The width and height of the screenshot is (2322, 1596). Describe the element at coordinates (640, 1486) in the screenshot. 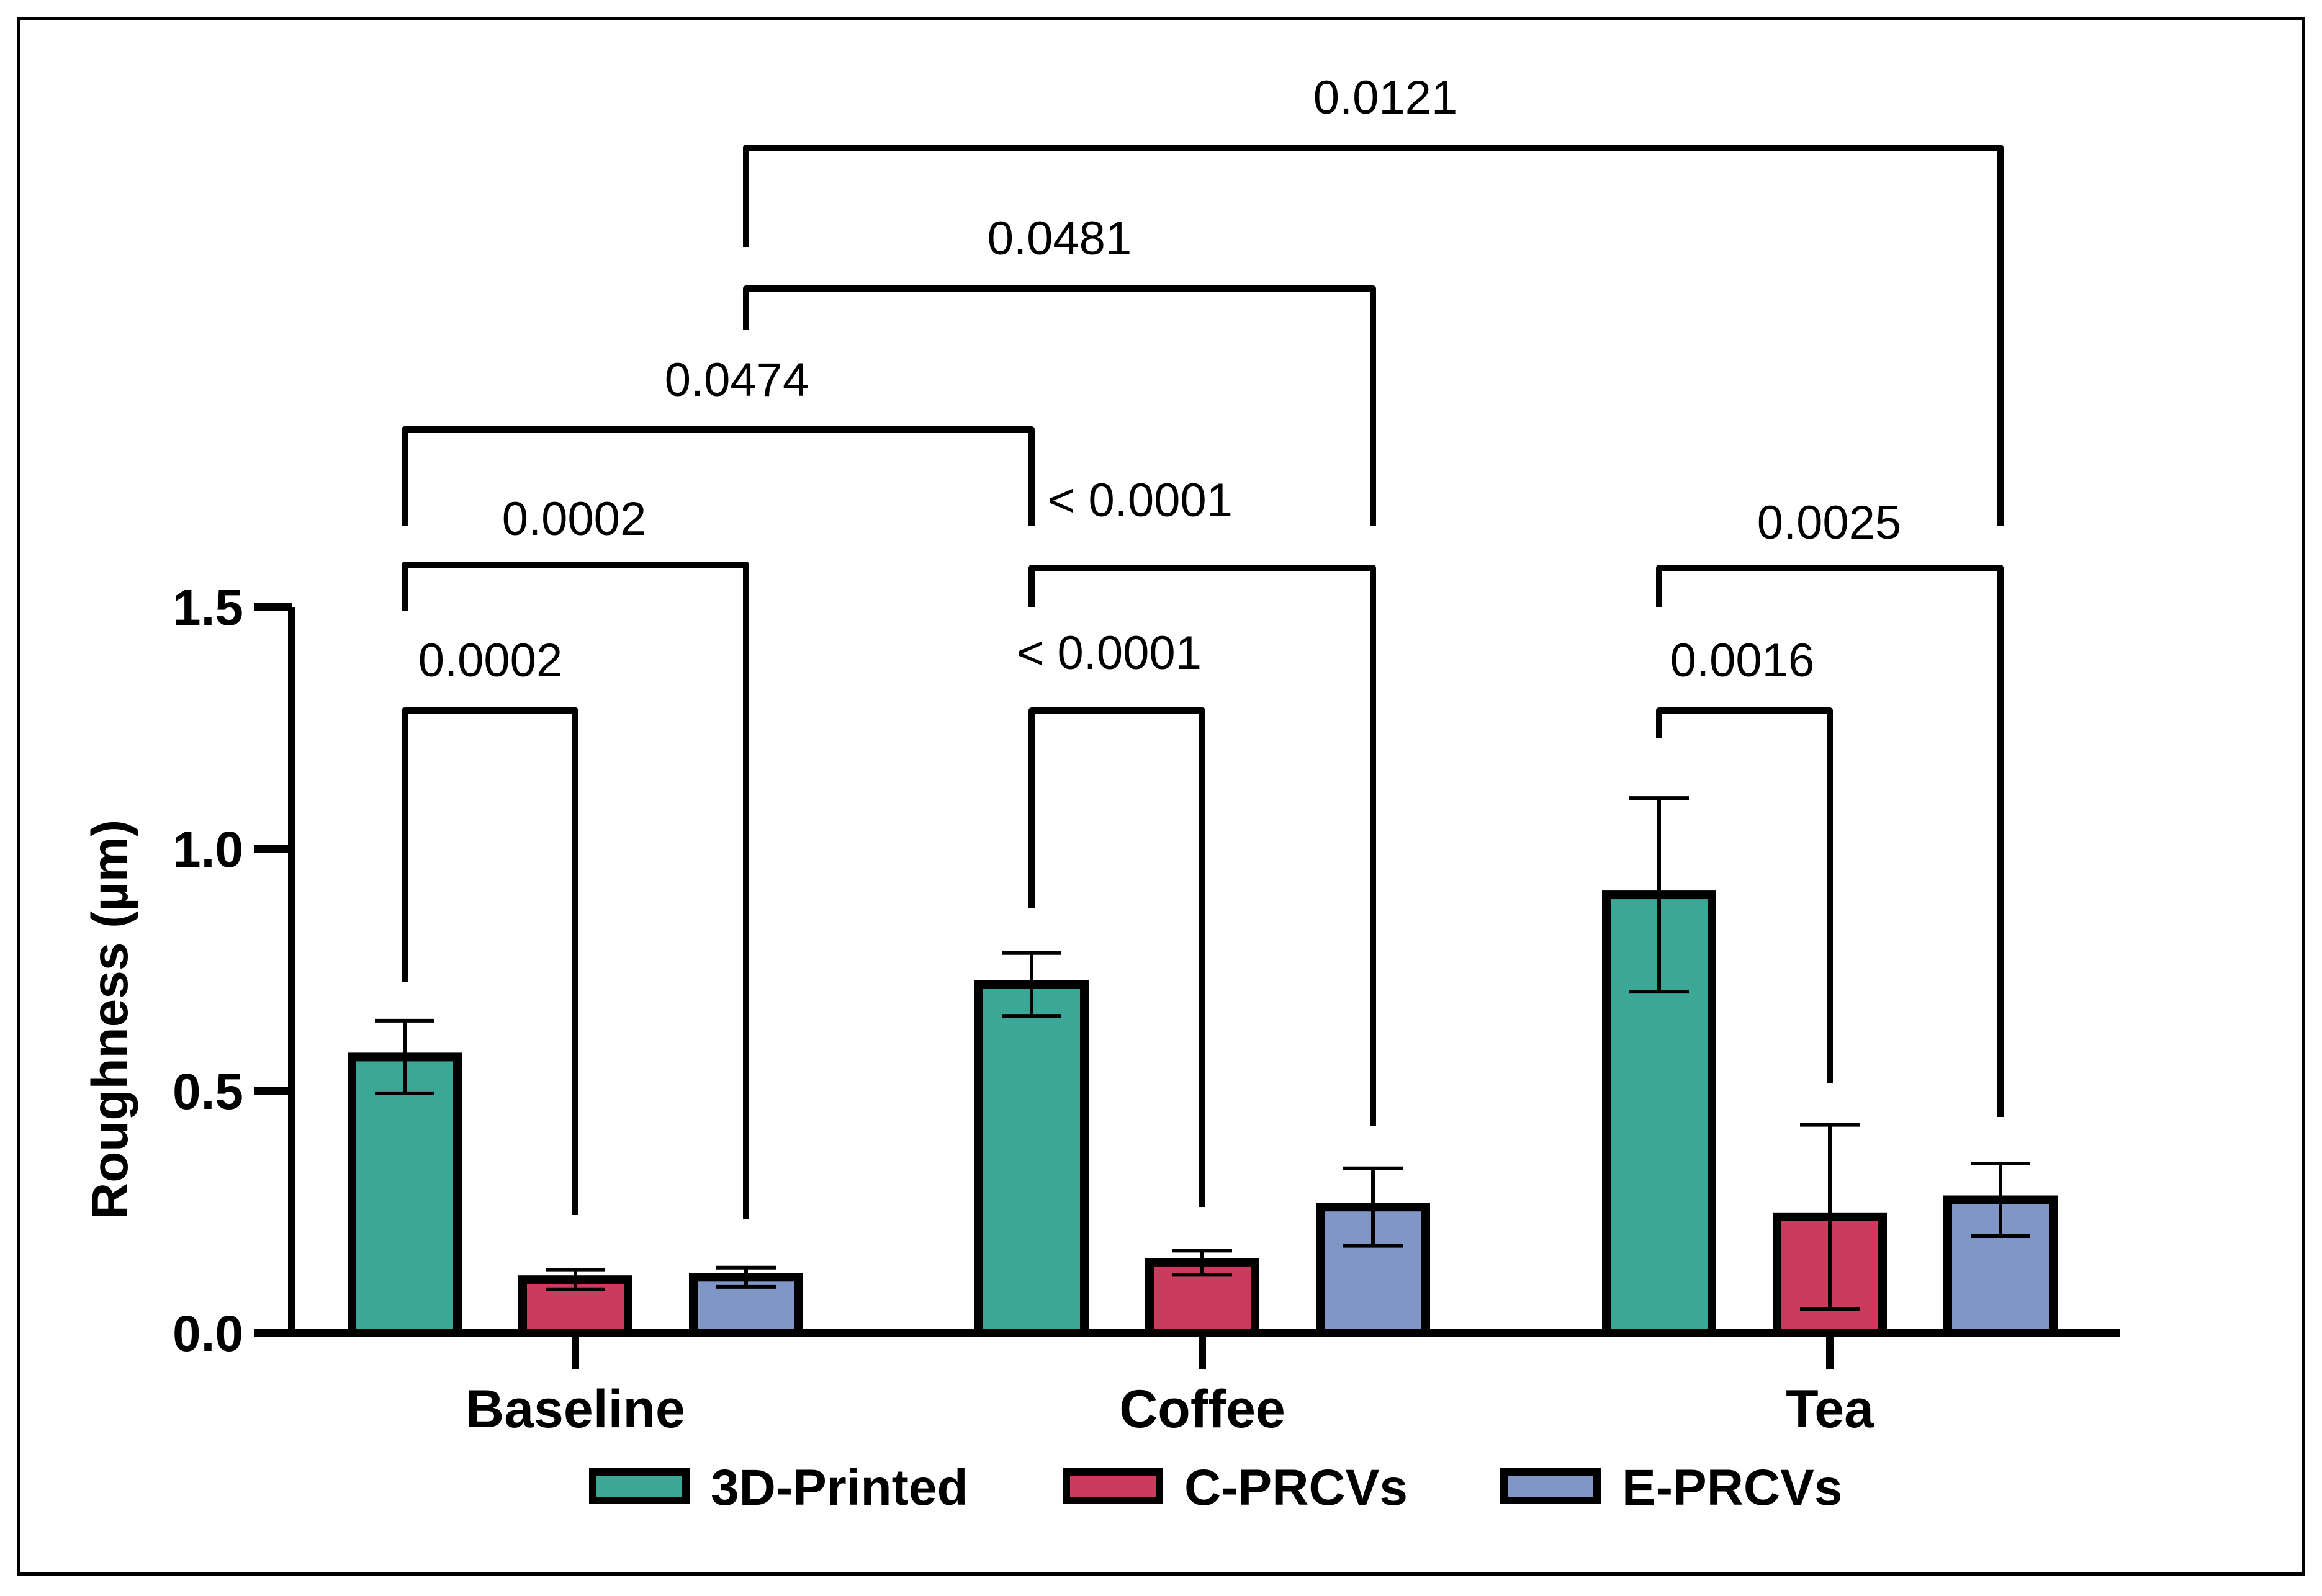

I see `legend-swatch-3D-Printed` at that location.